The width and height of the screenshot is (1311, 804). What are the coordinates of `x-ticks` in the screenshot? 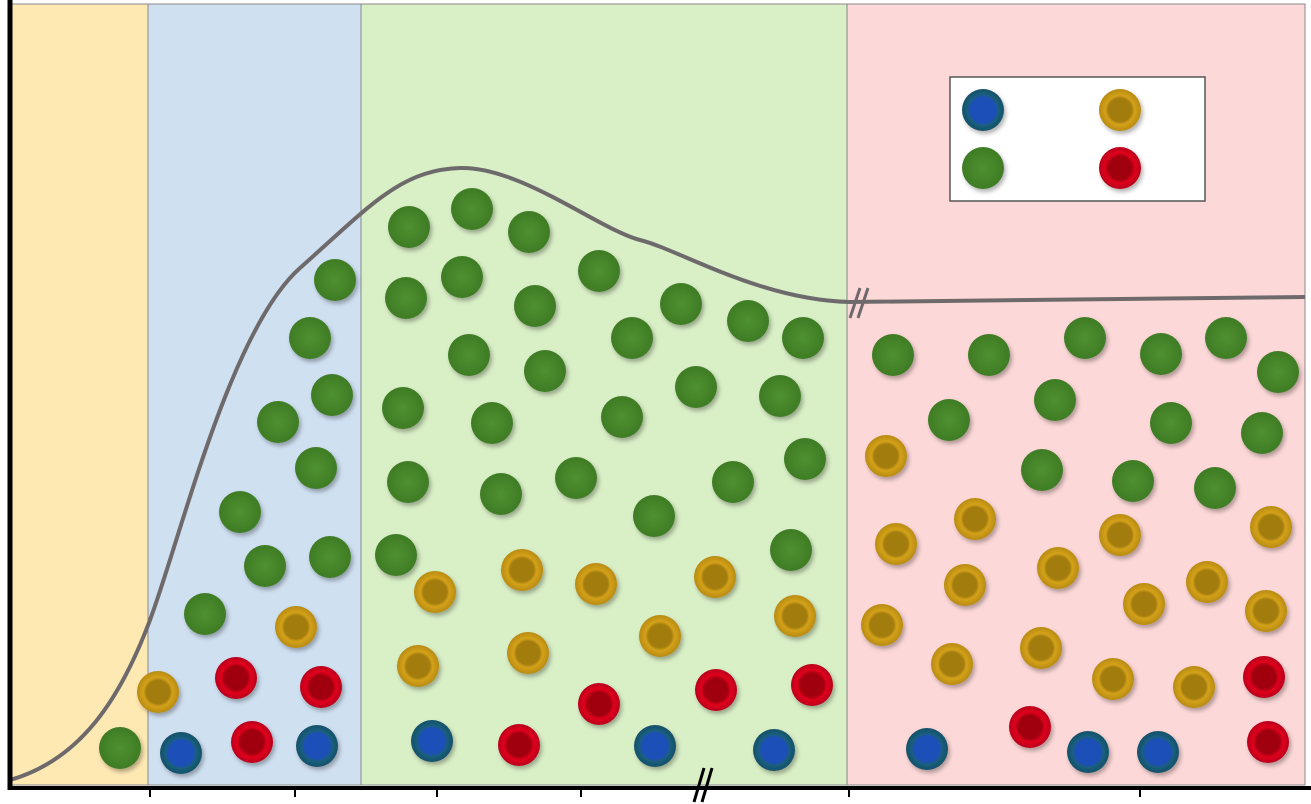 It's located at (645, 792).